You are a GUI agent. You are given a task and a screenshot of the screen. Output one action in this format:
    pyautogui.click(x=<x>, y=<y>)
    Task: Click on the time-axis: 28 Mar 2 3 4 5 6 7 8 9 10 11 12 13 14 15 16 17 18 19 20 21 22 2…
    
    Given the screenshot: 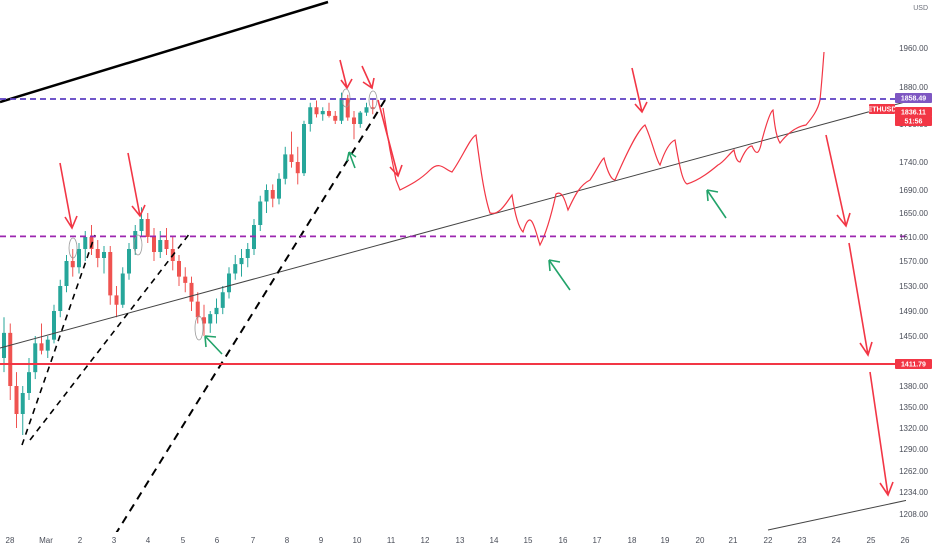 What is the action you would take?
    pyautogui.click(x=466, y=541)
    